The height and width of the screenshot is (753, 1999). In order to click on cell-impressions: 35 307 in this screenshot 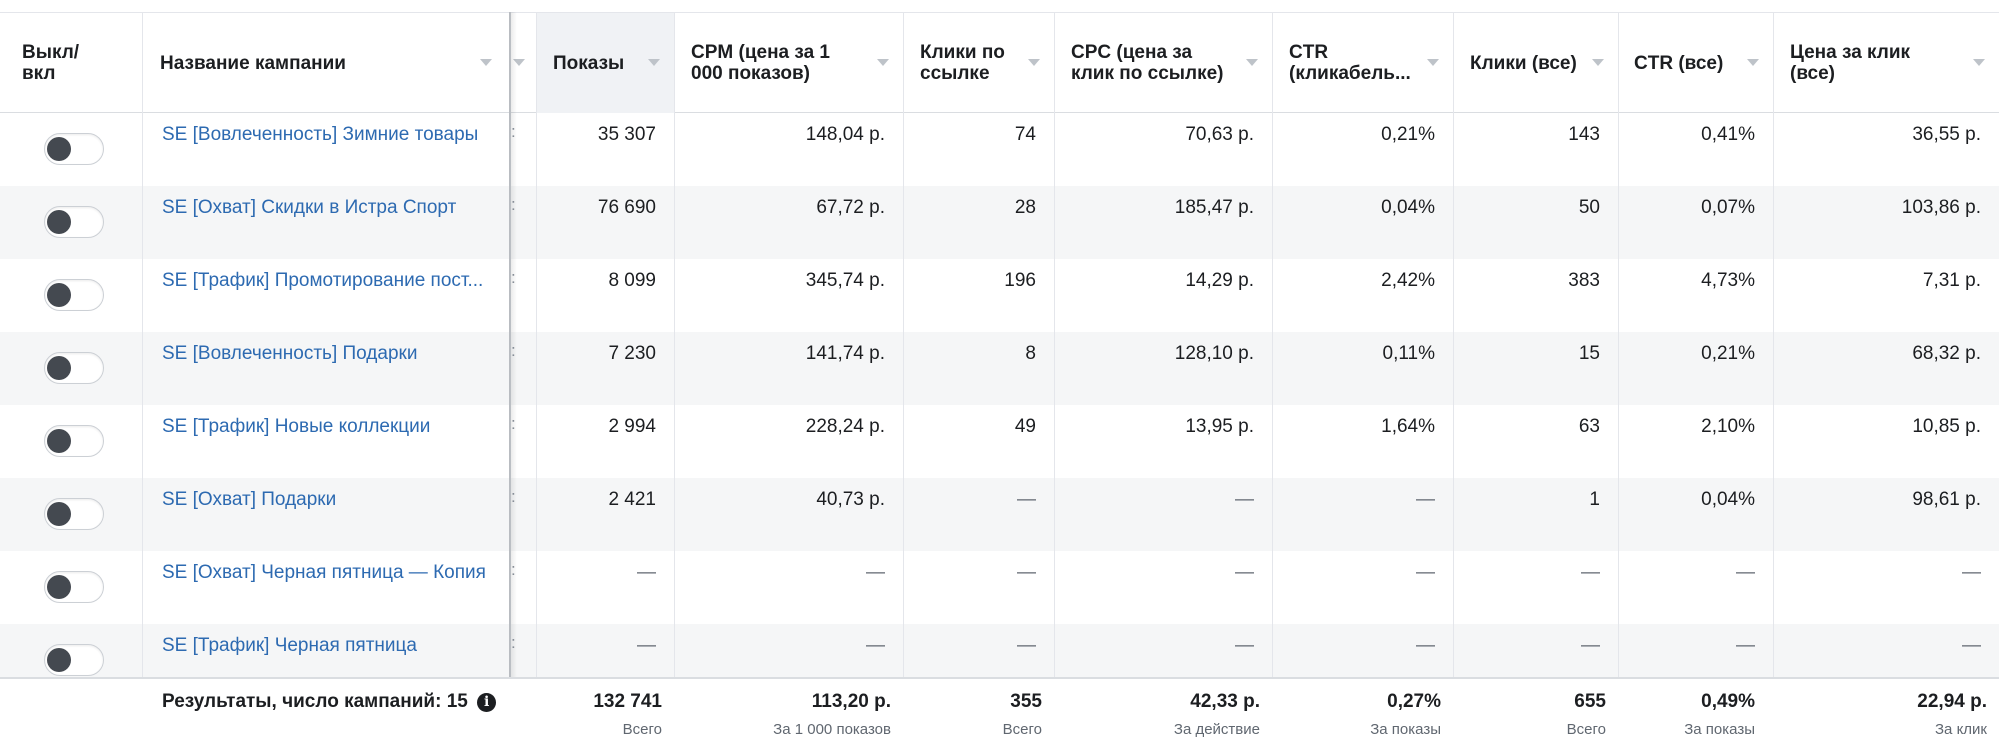, I will do `click(626, 134)`.